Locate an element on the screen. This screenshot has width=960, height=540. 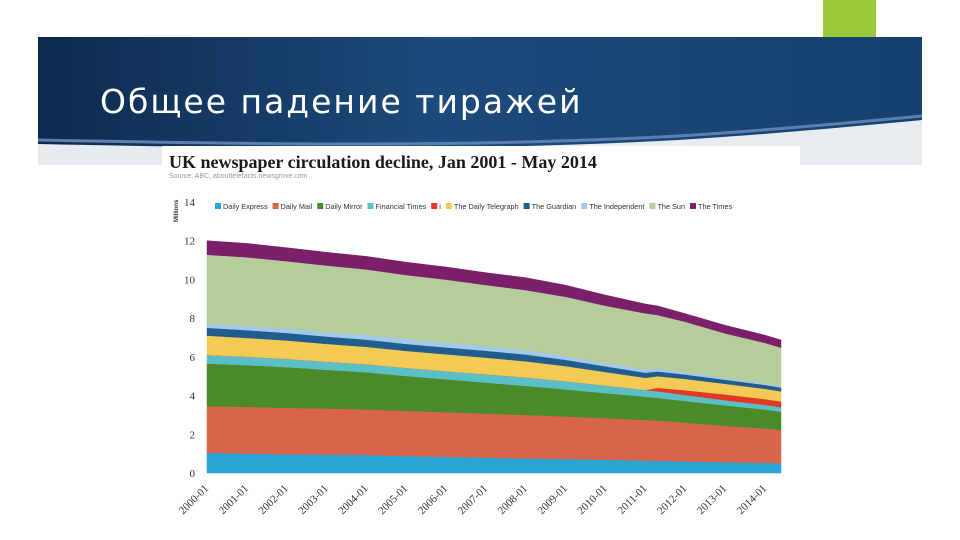
x-tick-label: 2004-01 is located at coordinates (353, 500).